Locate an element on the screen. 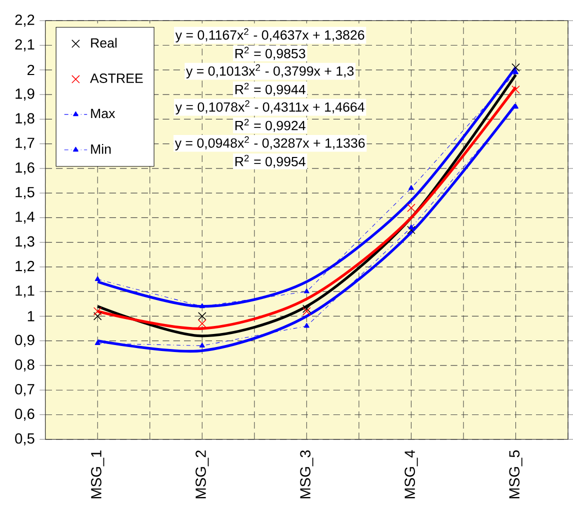  annotation: y = 0,1078x$^{2}$ - 0,4311x + 1,4664 is located at coordinates (269, 107).